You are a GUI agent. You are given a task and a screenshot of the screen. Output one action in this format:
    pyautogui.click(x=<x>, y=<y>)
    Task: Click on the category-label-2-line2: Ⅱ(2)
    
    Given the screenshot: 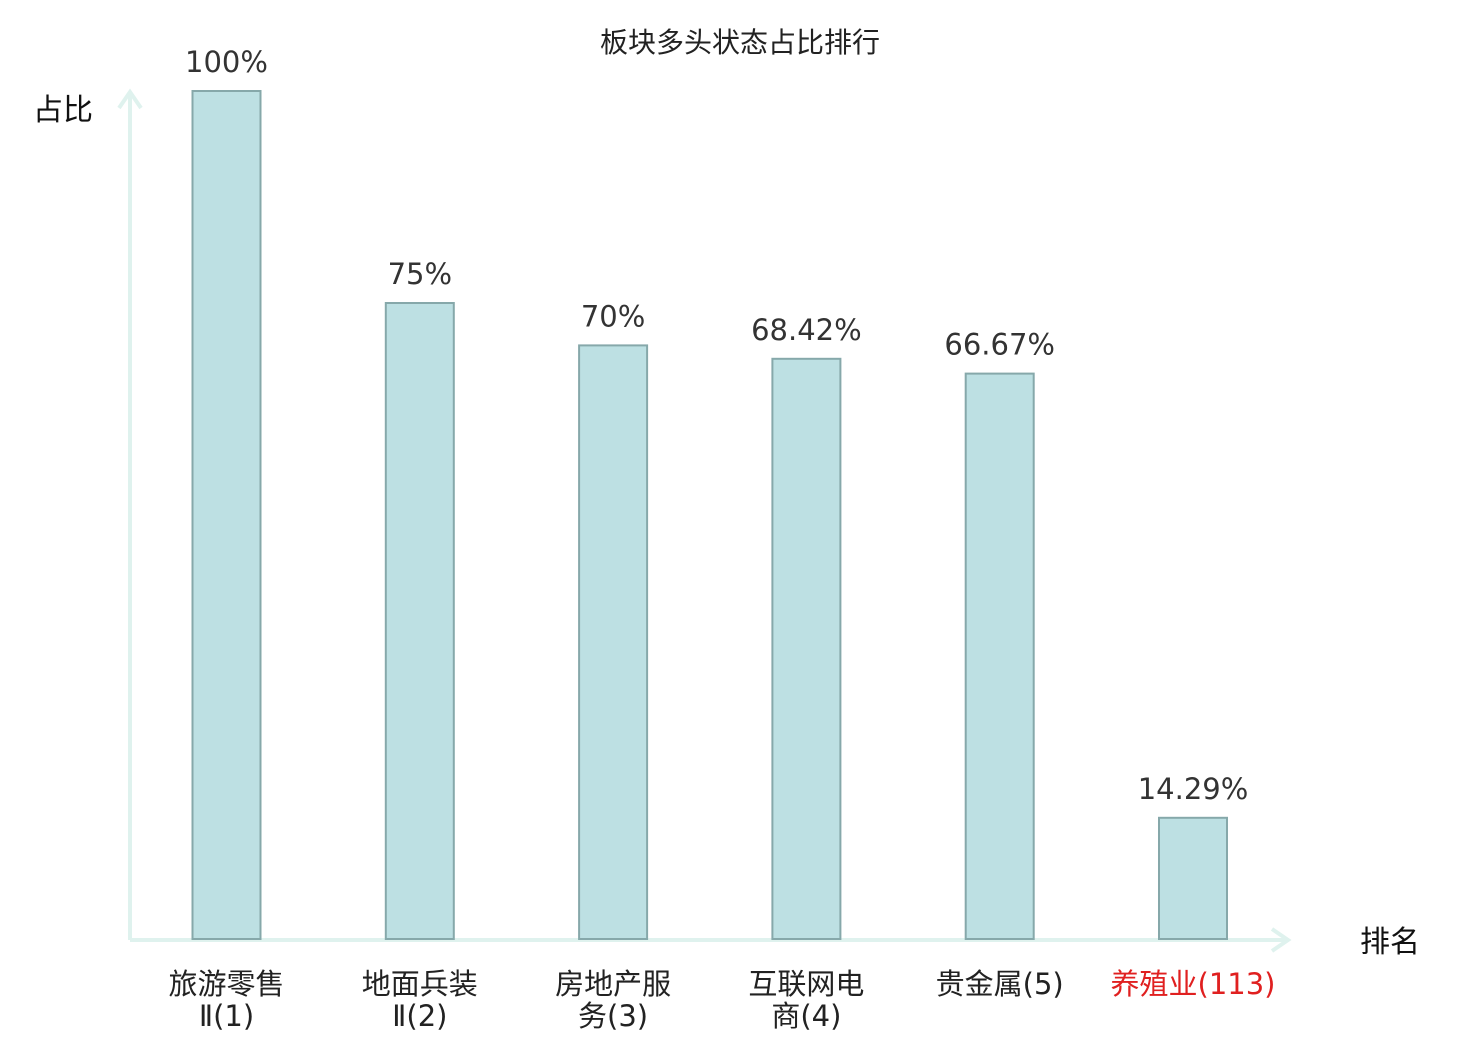 What is the action you would take?
    pyautogui.click(x=419, y=1016)
    